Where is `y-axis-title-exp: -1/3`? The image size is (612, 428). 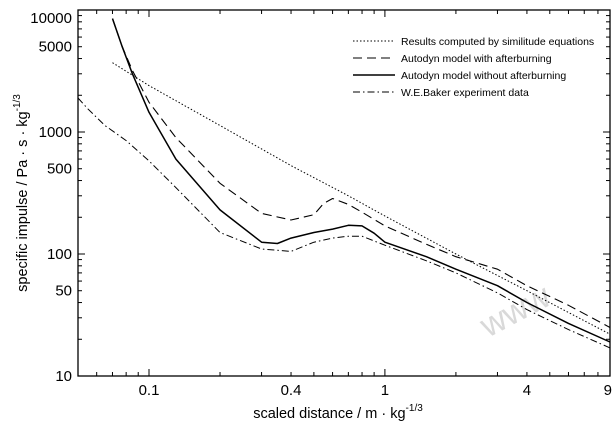 y-axis-title-exp: -1/3 is located at coordinates (17, 103).